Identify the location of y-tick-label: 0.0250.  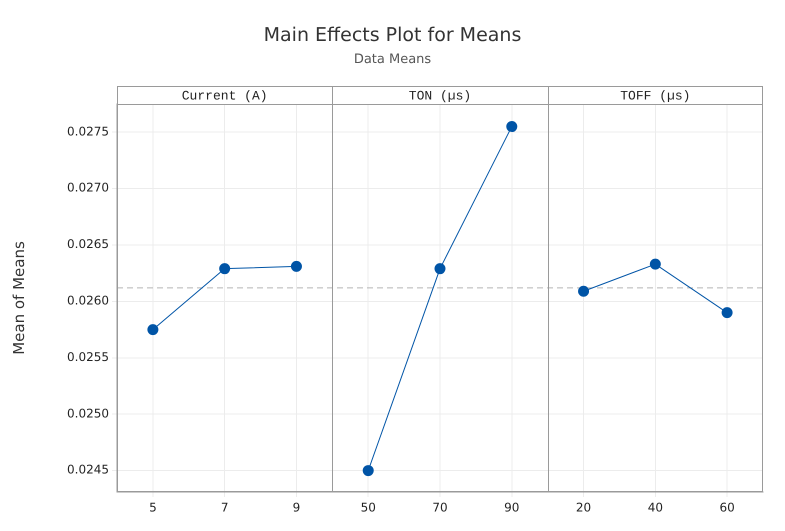
(88, 413).